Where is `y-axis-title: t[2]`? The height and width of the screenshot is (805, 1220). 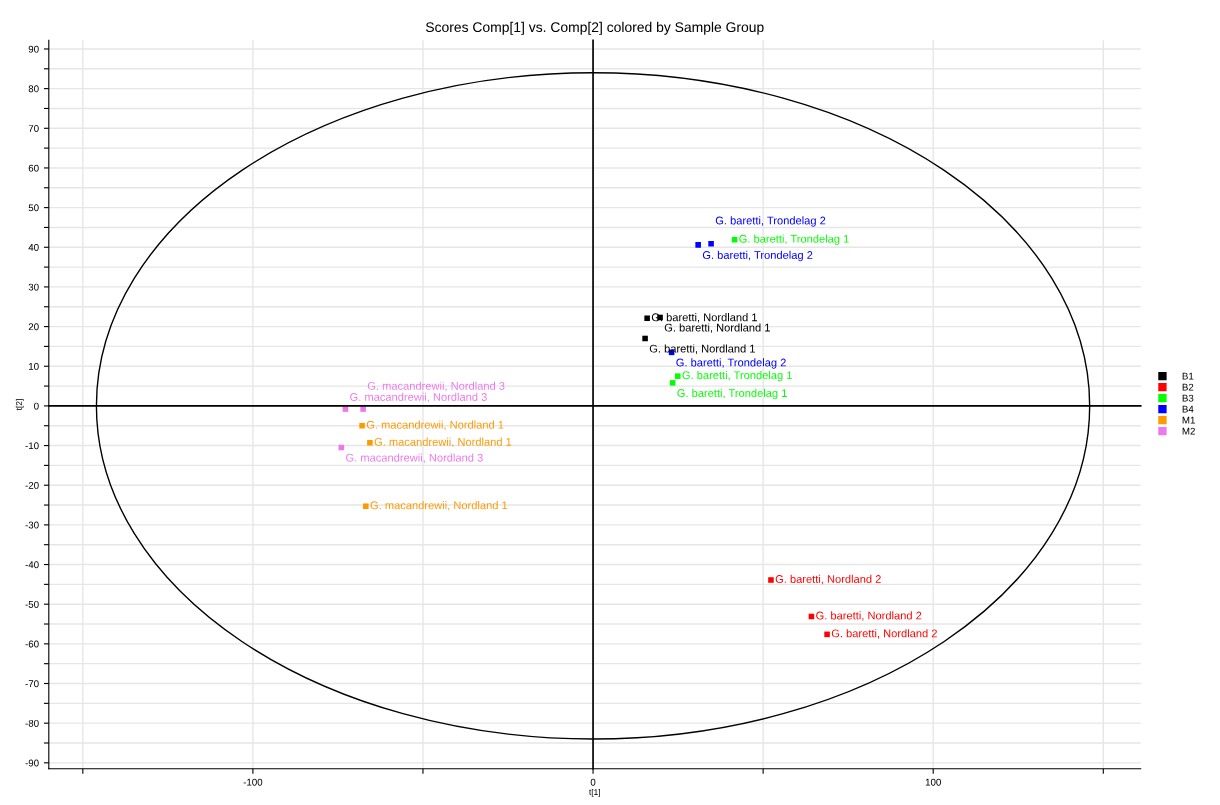 y-axis-title: t[2] is located at coordinates (19, 405).